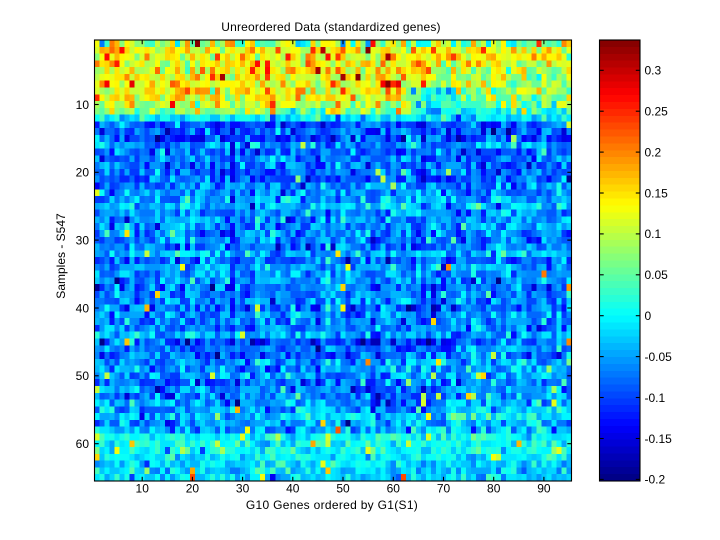  I want to click on svg-text: -0.1, so click(655, 398).